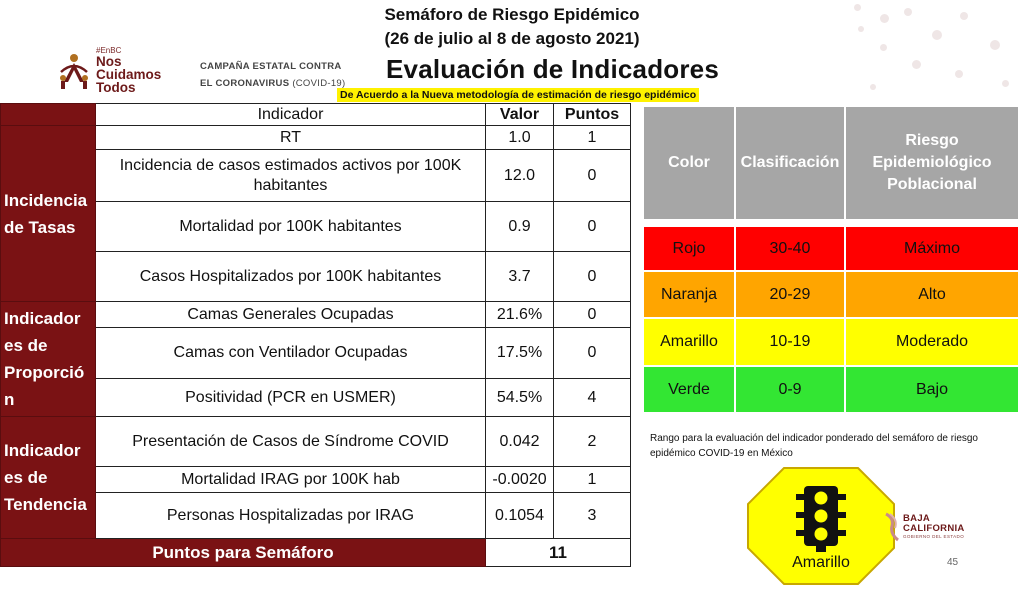 This screenshot has width=1024, height=589. What do you see at coordinates (791, 390) in the screenshot?
I see `legend-range: 0-9` at bounding box center [791, 390].